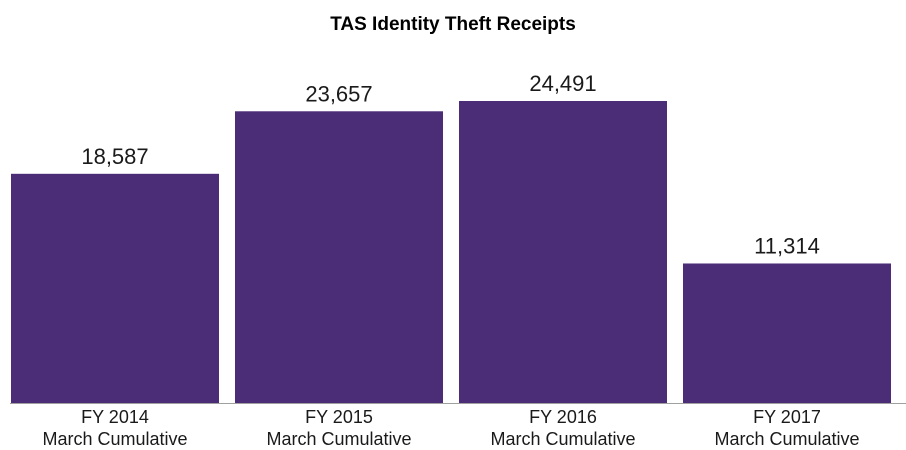 This screenshot has width=906, height=450. Describe the element at coordinates (787, 245) in the screenshot. I see `bar-value-label: 11,314` at that location.